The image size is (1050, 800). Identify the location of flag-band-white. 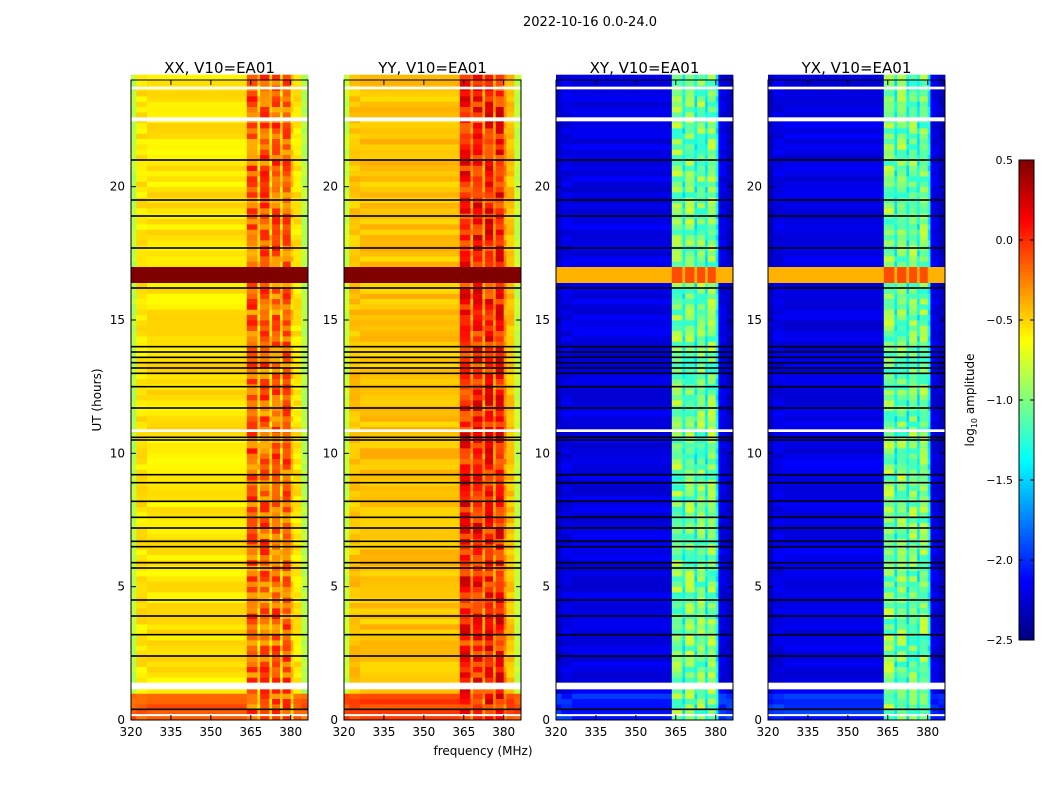
(219, 119).